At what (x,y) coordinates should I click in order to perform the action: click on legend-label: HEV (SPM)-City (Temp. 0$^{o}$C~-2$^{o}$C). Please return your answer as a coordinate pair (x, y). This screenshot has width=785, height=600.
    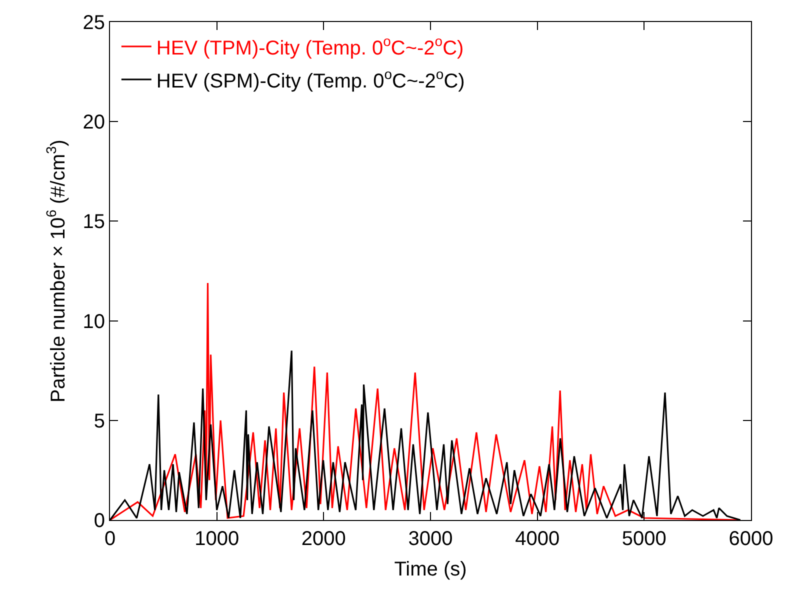
    Looking at the image, I should click on (310, 79).